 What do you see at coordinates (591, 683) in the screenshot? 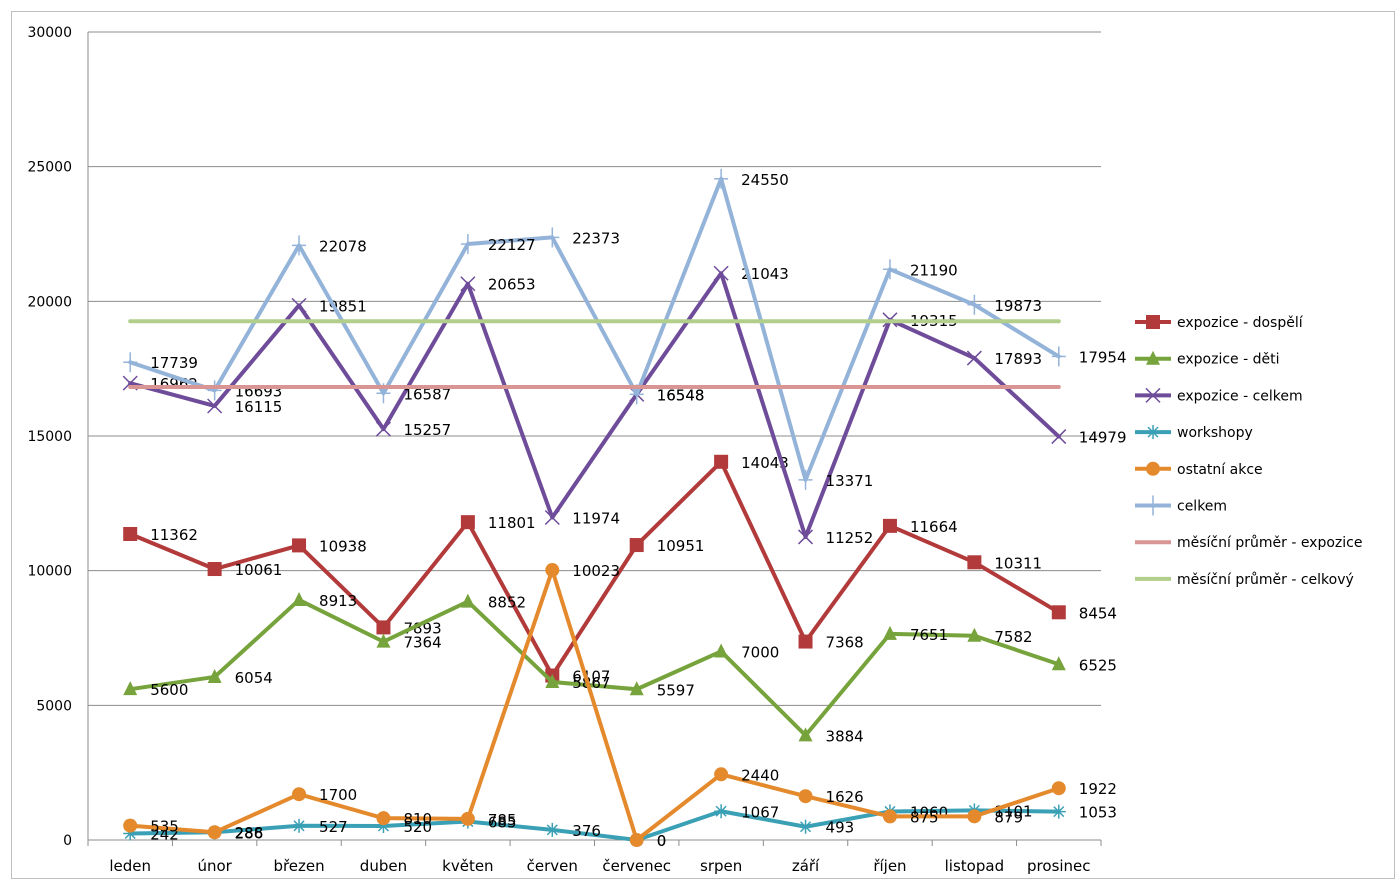
I see `data-label: 5867` at bounding box center [591, 683].